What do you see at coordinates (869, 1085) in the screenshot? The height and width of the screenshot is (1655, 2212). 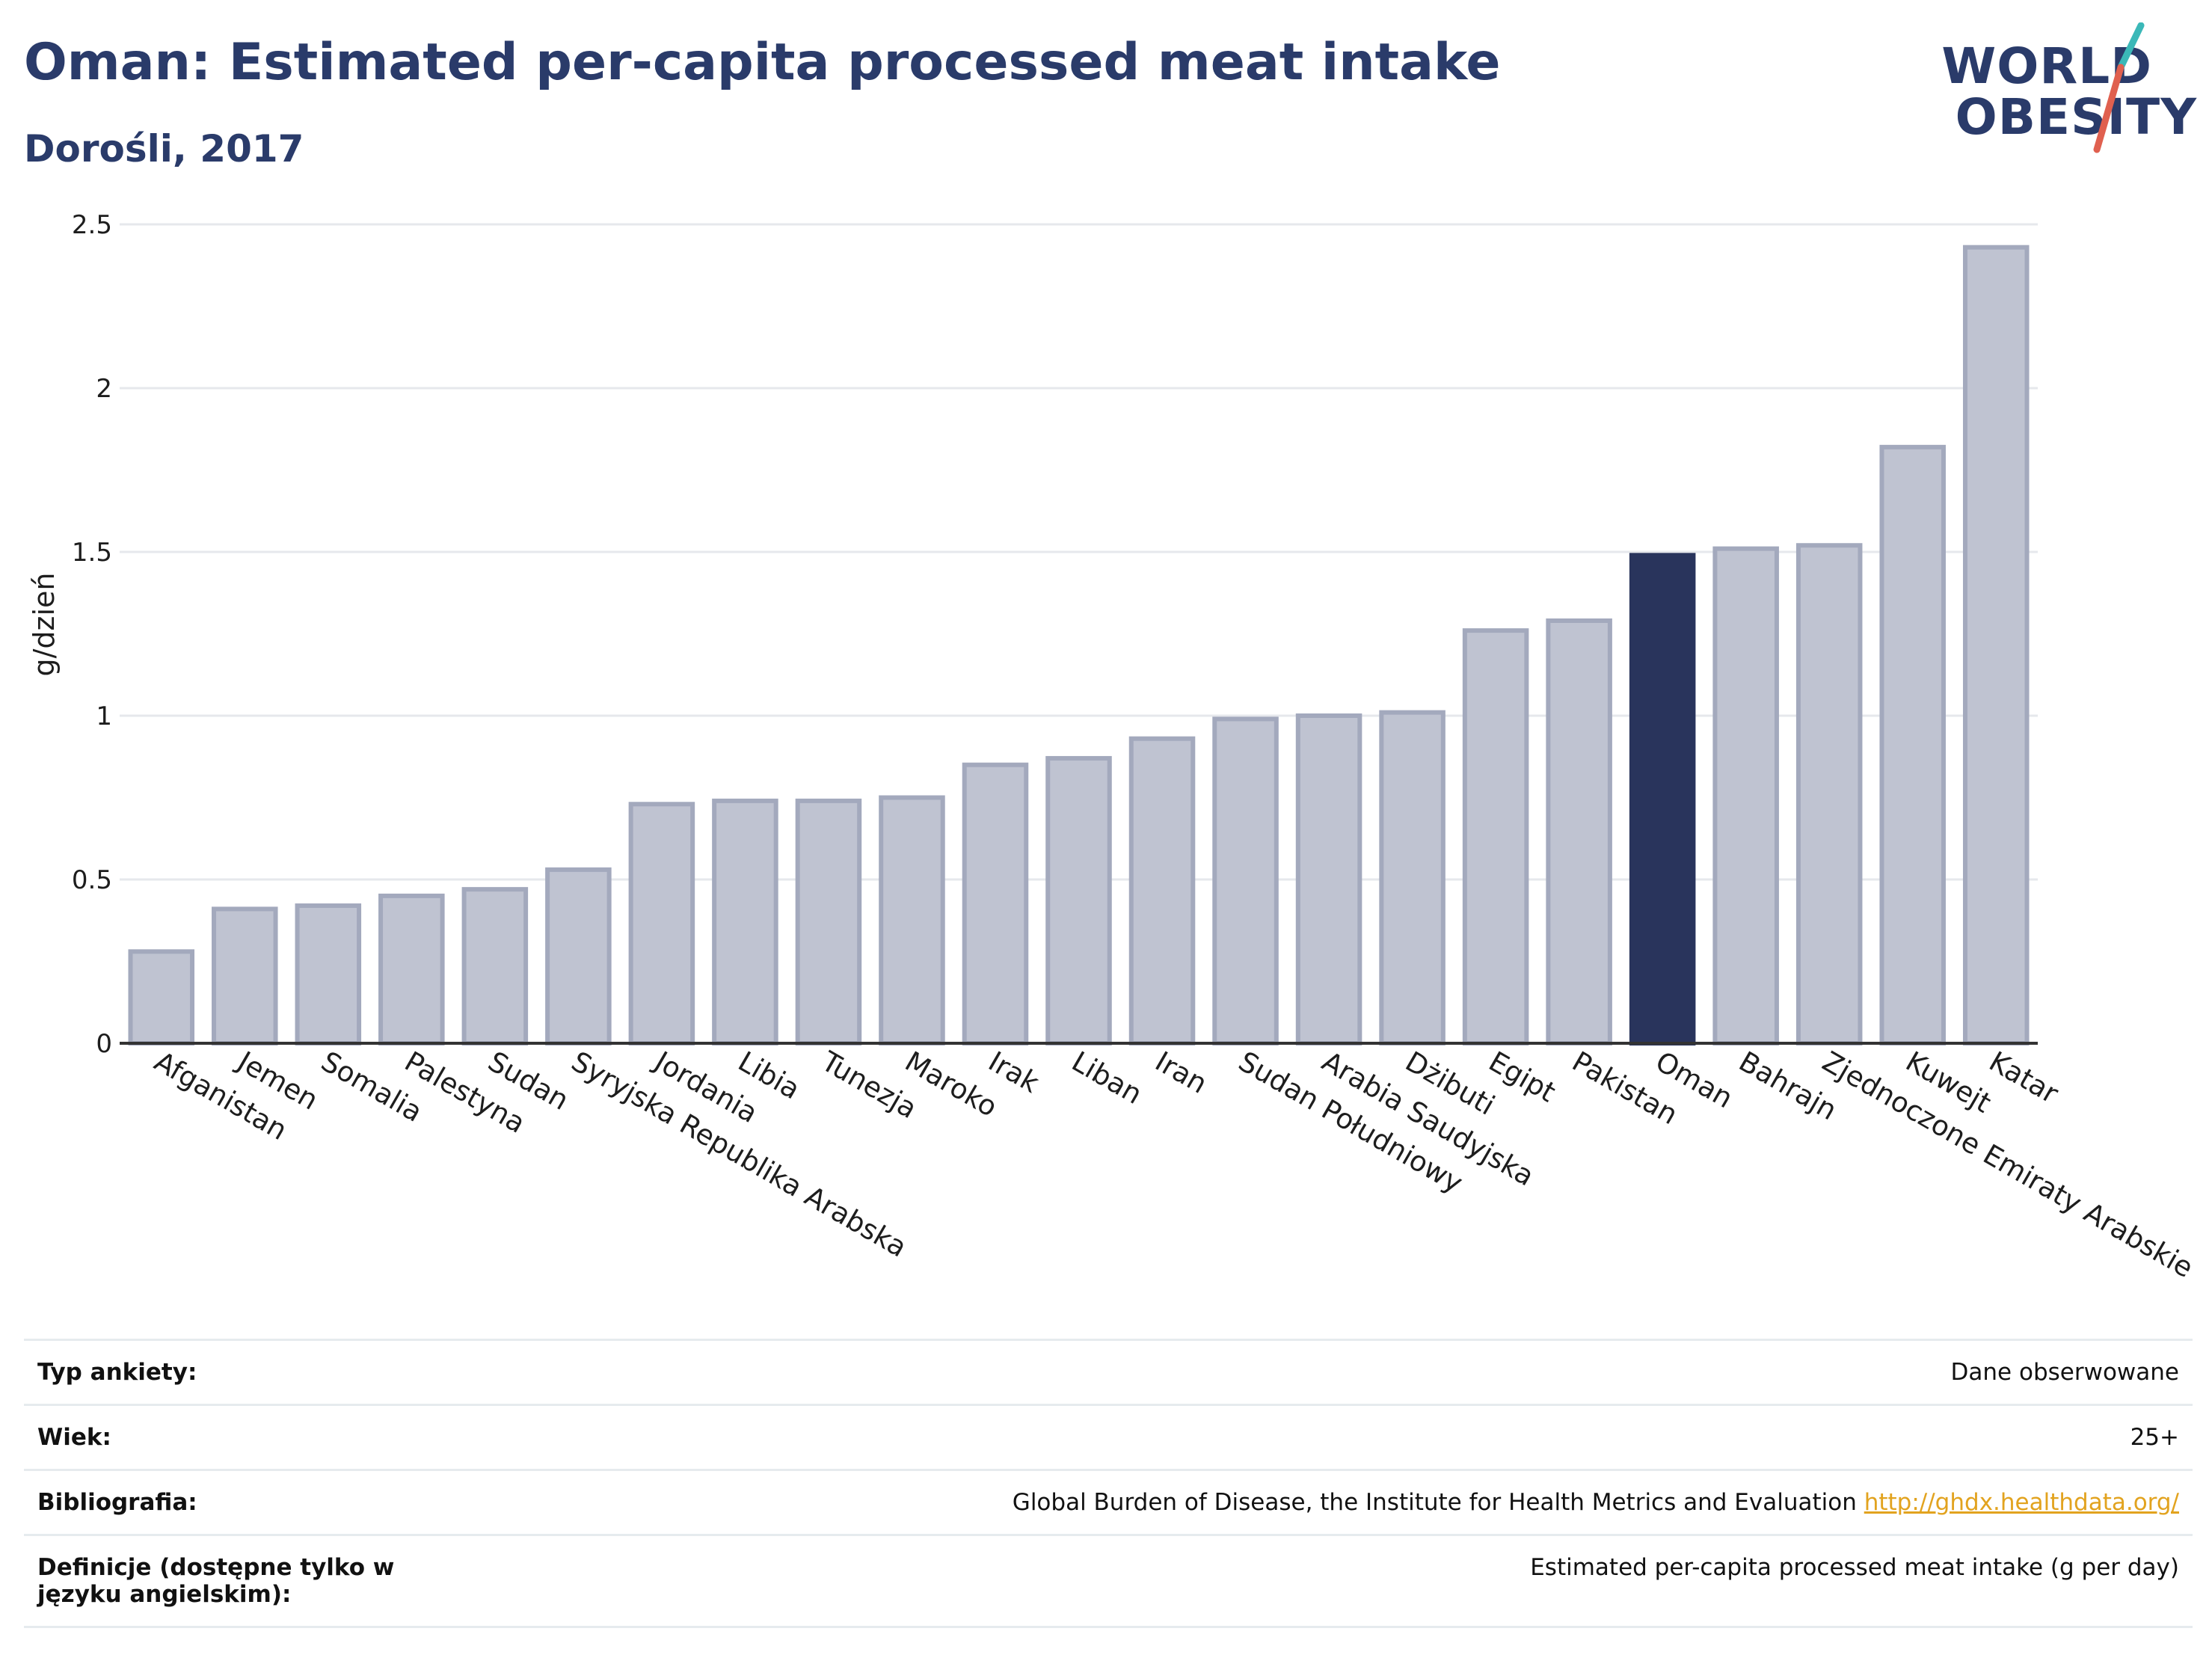 I see `x-tick-label: Tunezja` at bounding box center [869, 1085].